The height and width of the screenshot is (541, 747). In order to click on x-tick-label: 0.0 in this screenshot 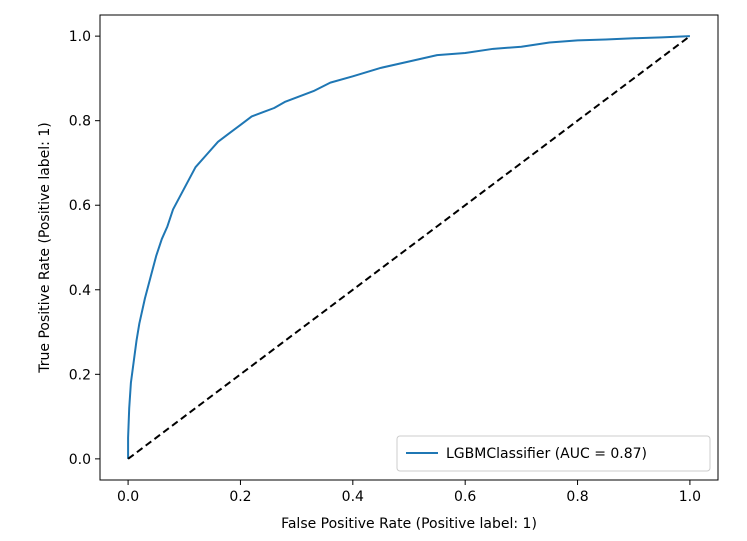, I will do `click(128, 497)`.